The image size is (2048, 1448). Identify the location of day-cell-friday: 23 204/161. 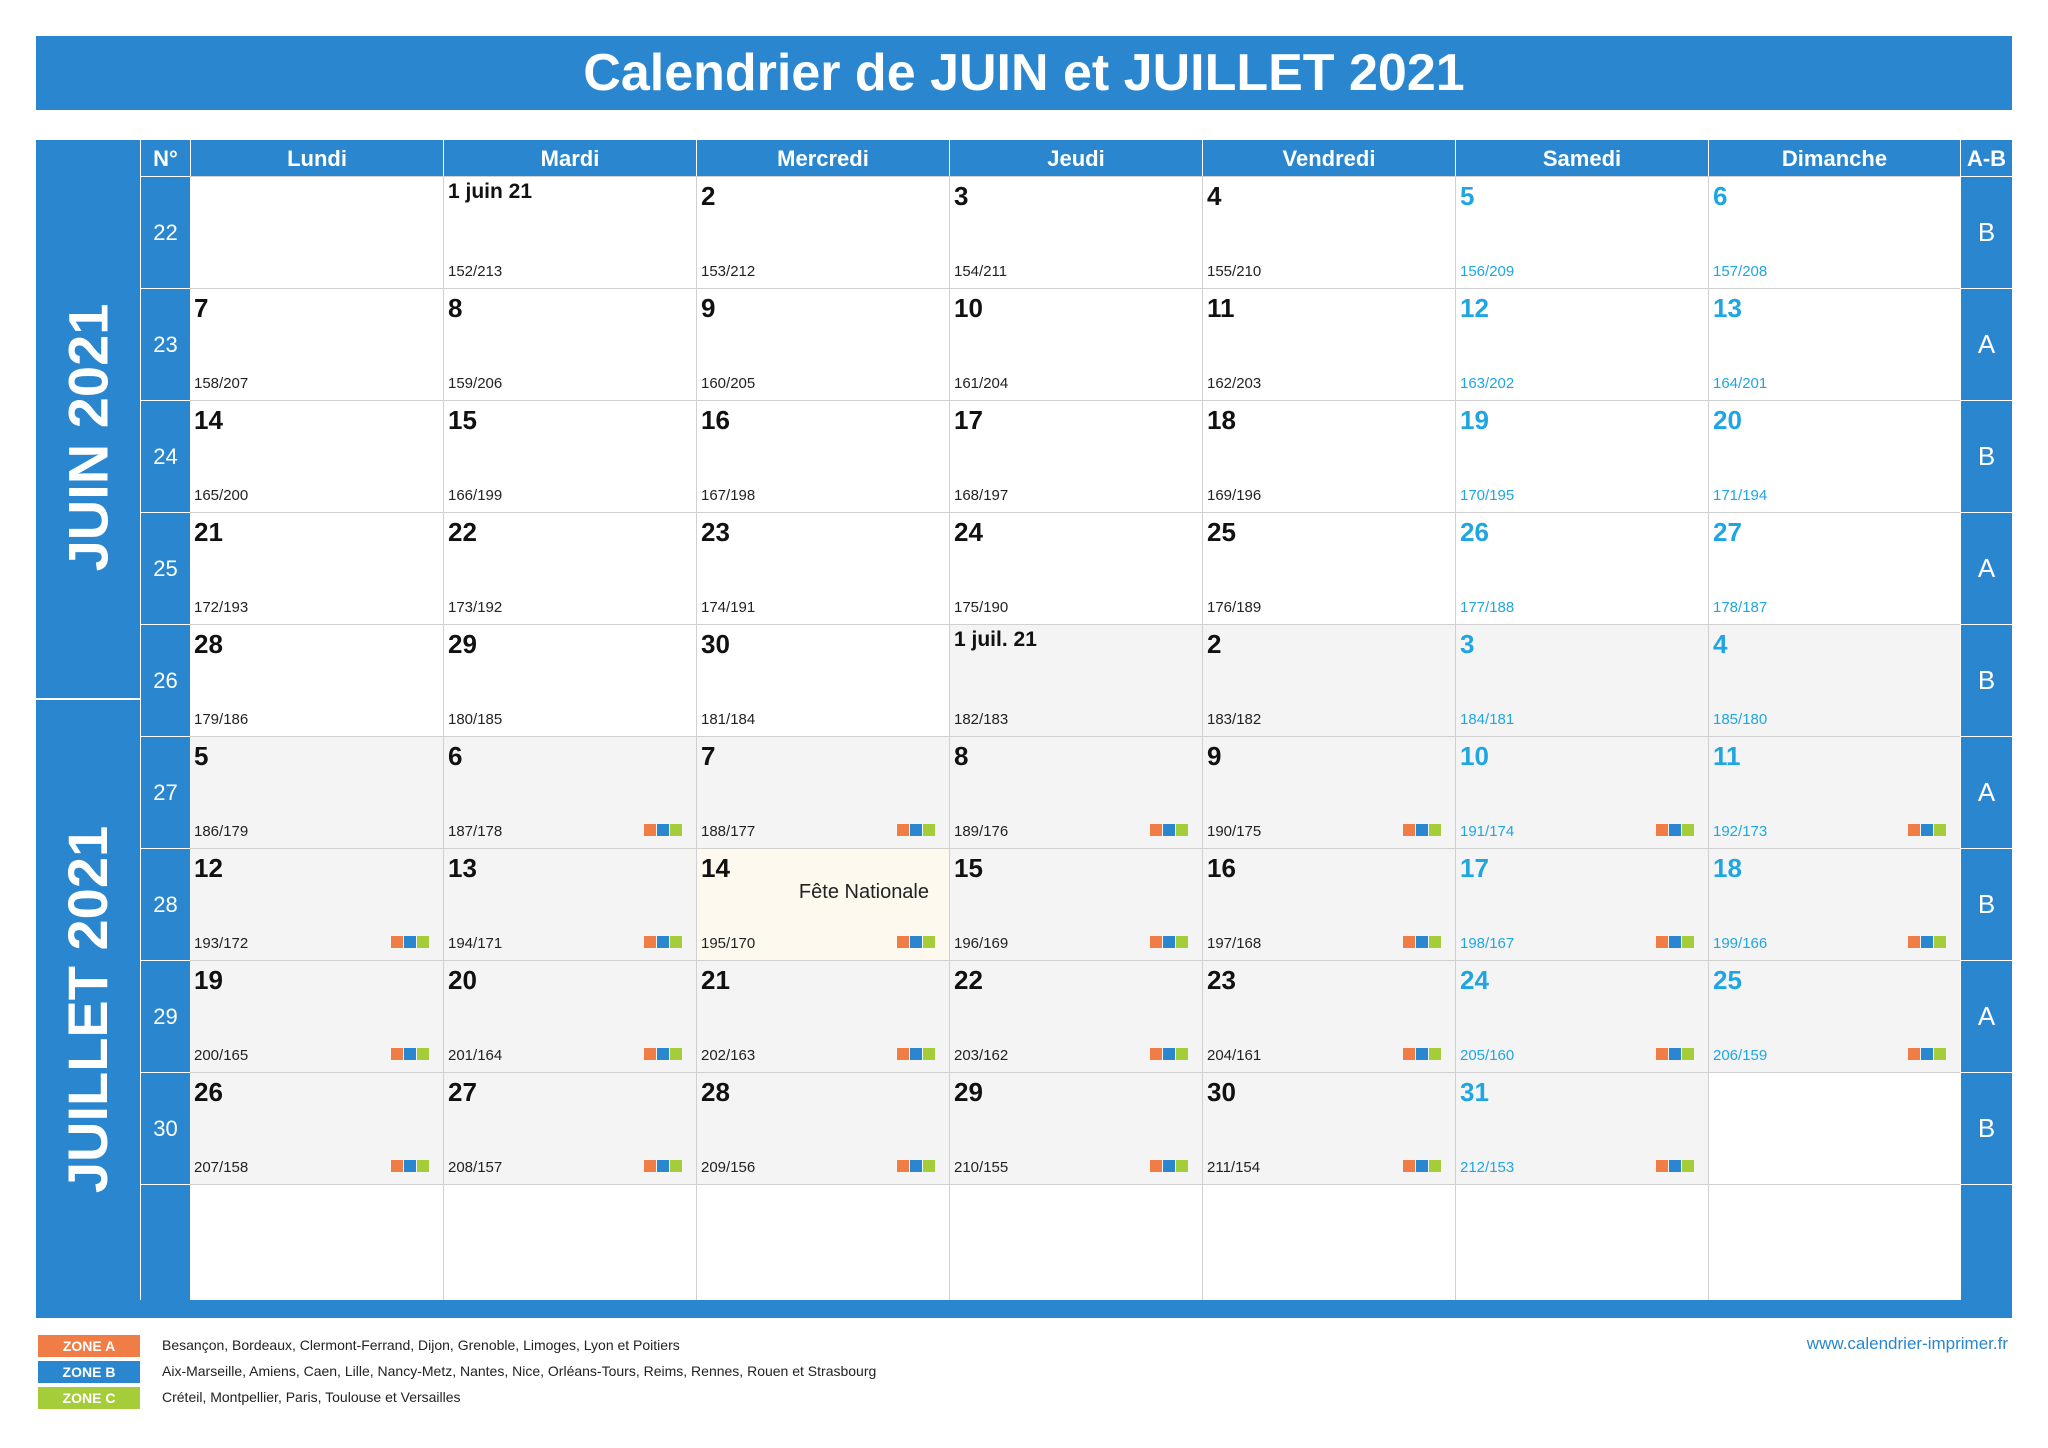
(1329, 1016).